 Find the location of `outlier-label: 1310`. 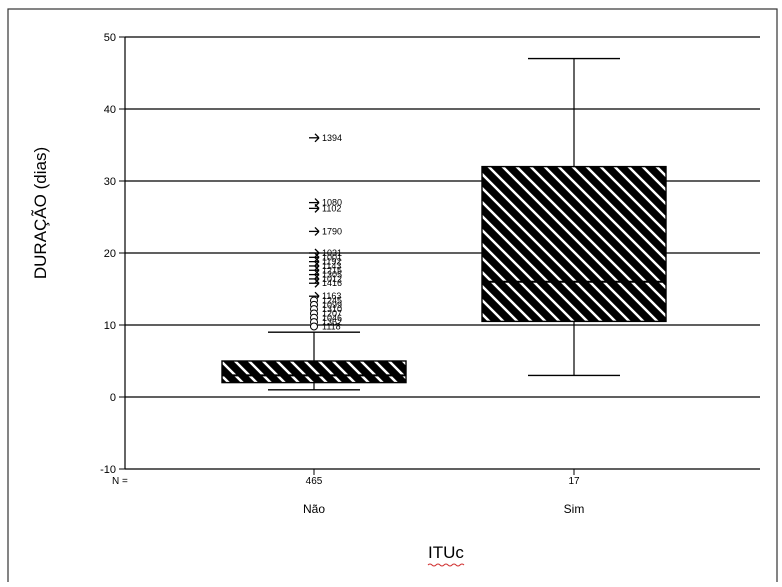

outlier-label: 1310 is located at coordinates (332, 309).